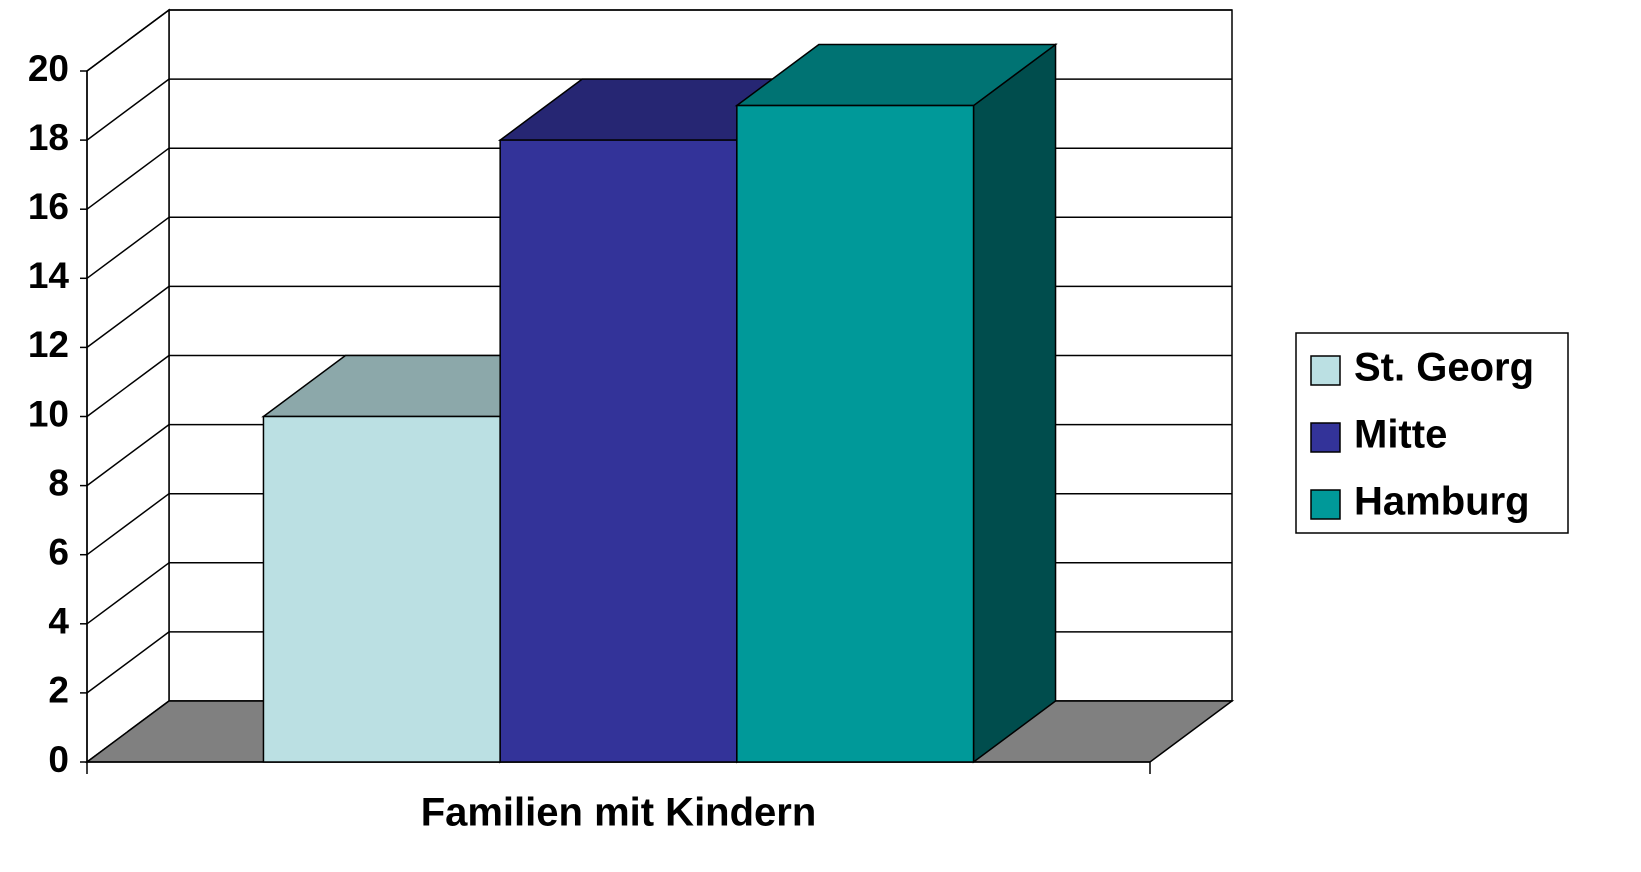 This screenshot has height=872, width=1641. What do you see at coordinates (1014, 403) in the screenshot?
I see `bar-side` at bounding box center [1014, 403].